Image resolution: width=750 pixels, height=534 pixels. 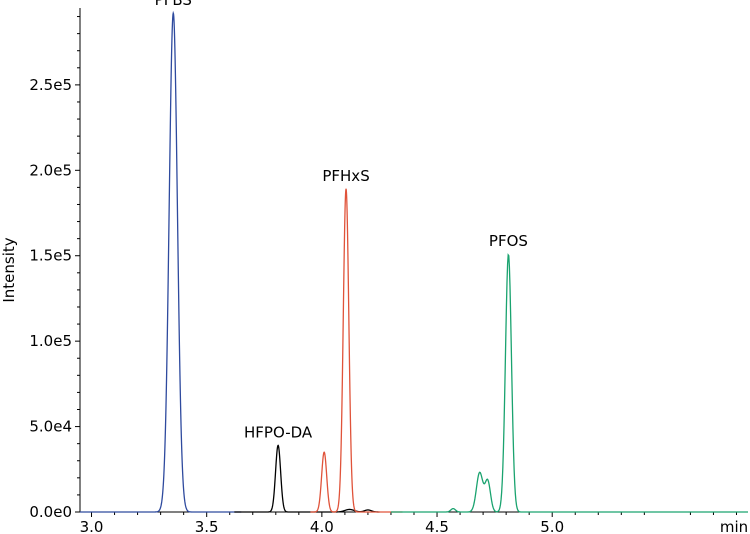 I want to click on y-tick-label: 2.5e5, so click(x=50, y=85).